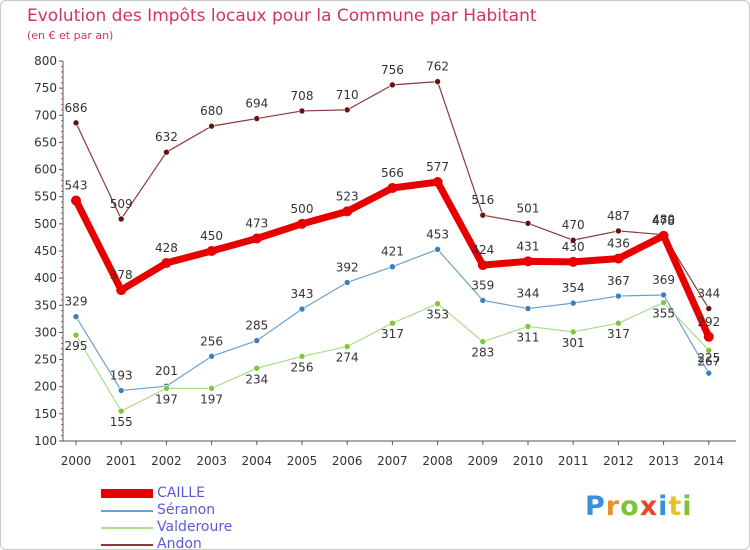 The image size is (750, 550). Describe the element at coordinates (45, 61) in the screenshot. I see `y-tick-label: 800` at that location.